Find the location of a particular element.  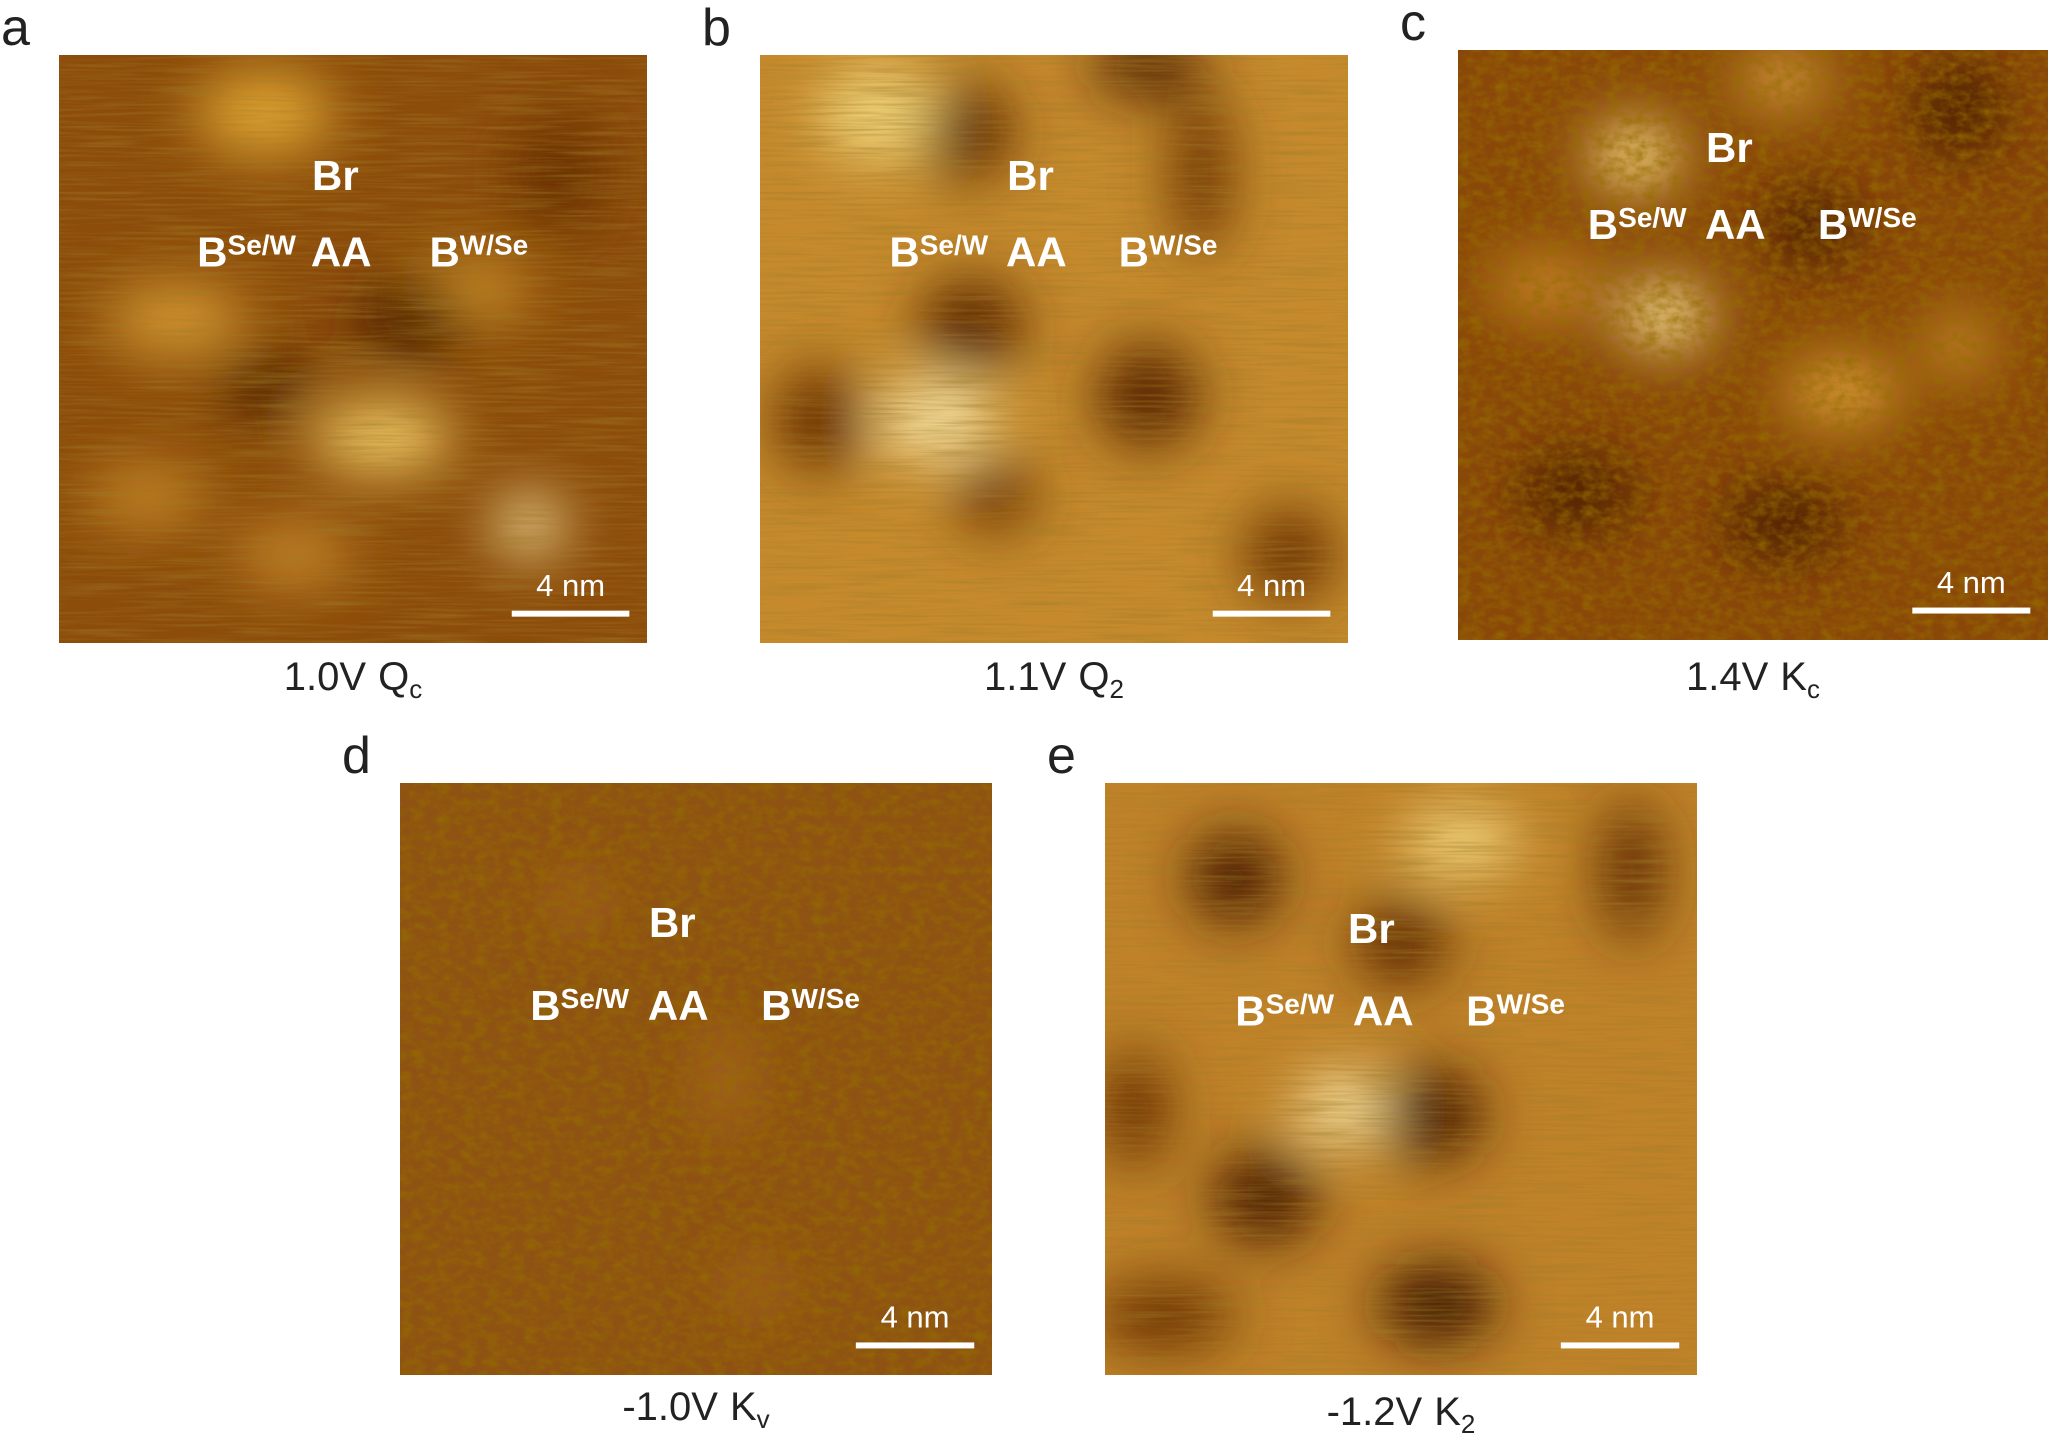

caption: 1.1V Q2 is located at coordinates (1054, 679).